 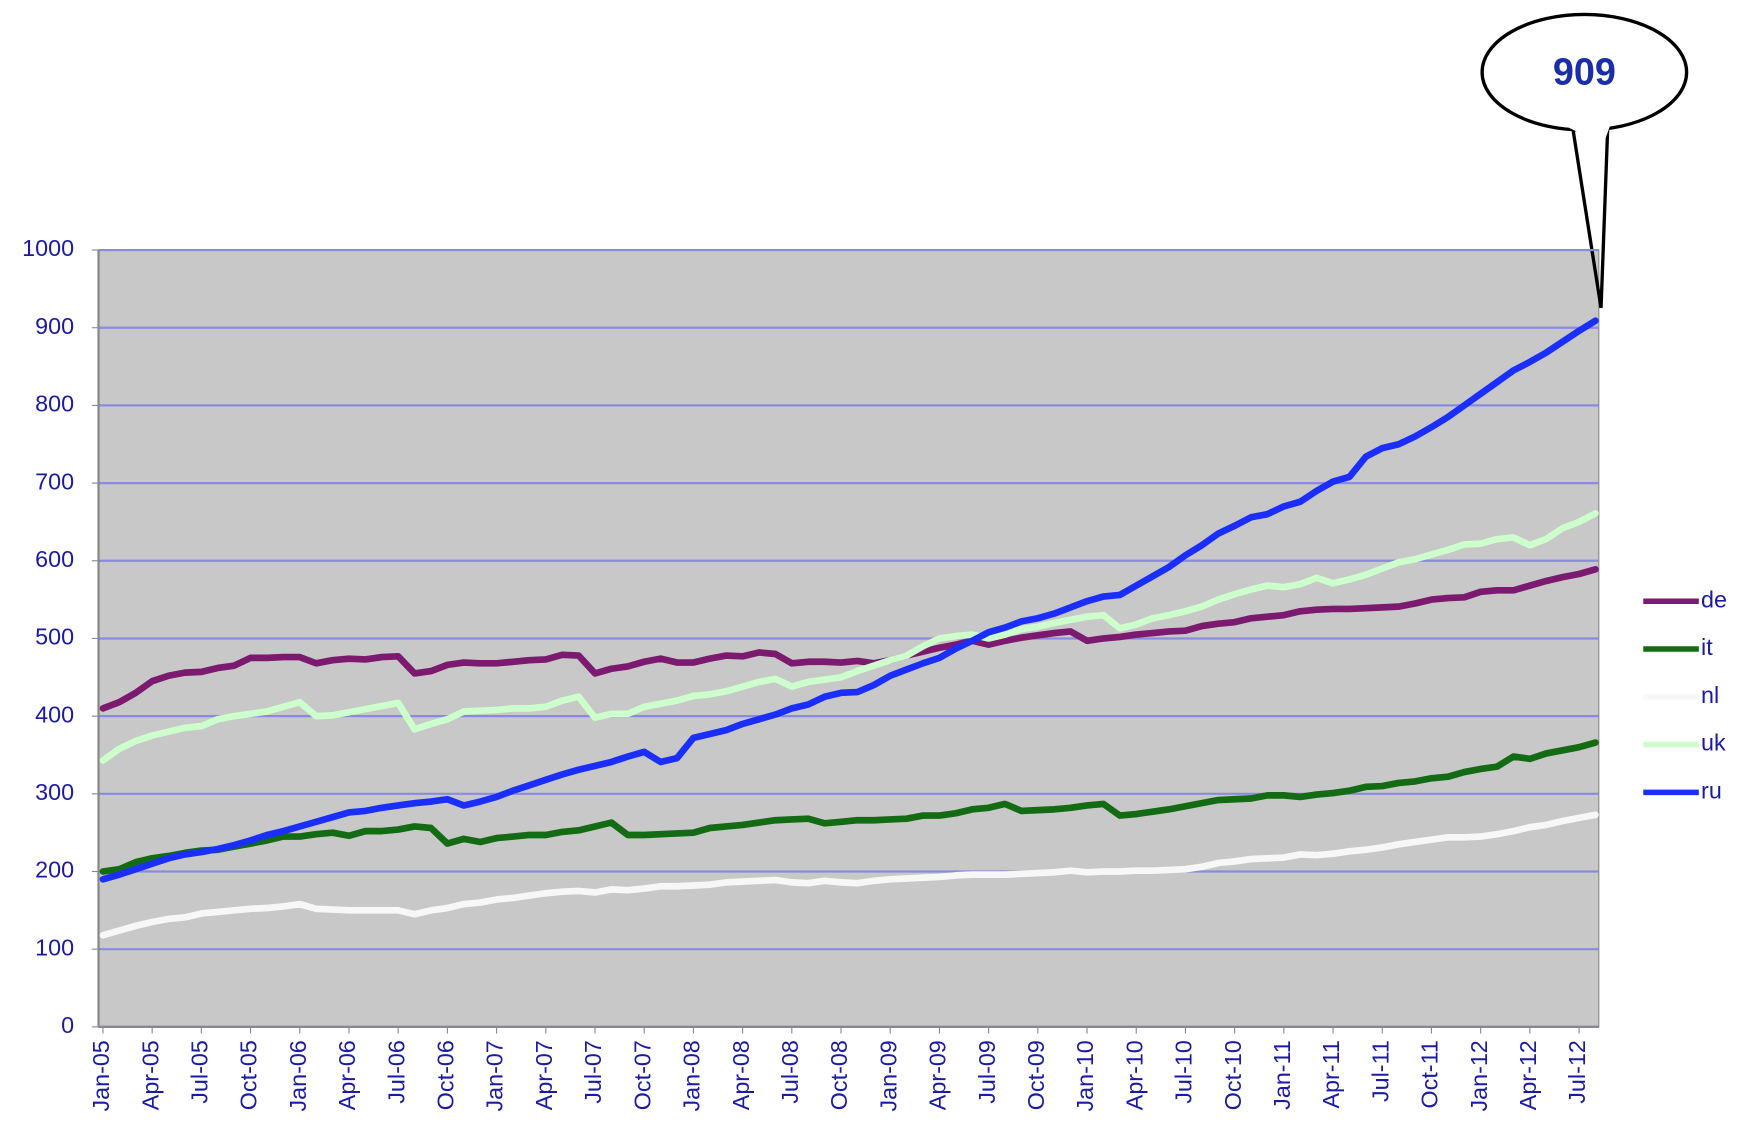 What do you see at coordinates (1036, 1075) in the screenshot?
I see `x-tick-label: Oct-09` at bounding box center [1036, 1075].